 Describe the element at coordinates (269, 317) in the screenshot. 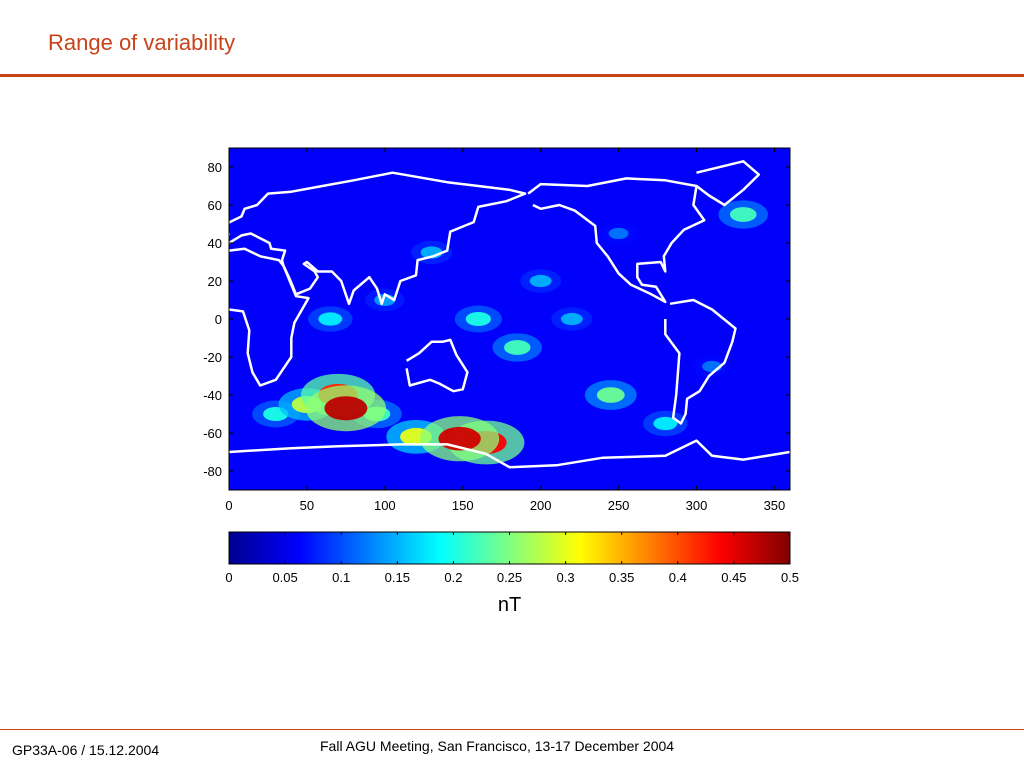

I see `coastline-africa` at that location.